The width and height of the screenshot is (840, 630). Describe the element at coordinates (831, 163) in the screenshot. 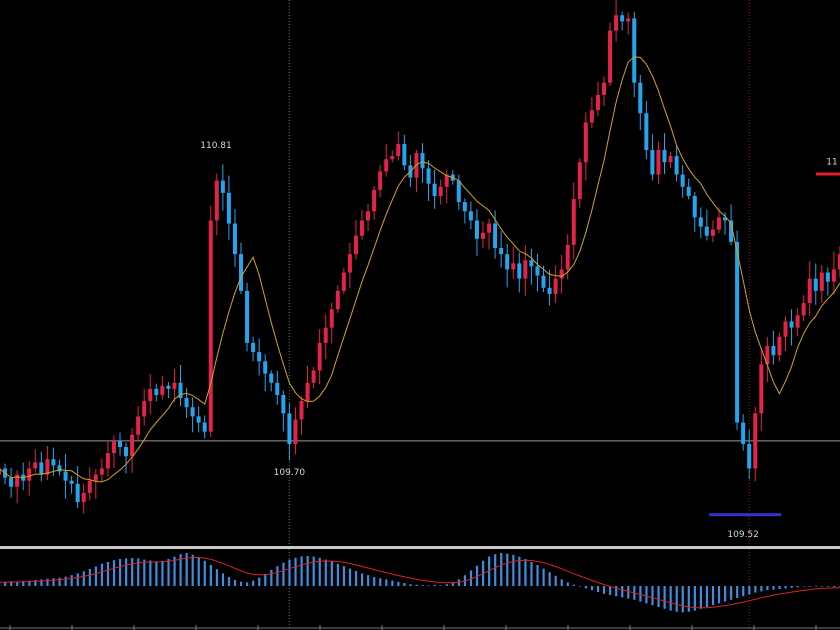

I see `price-annotation-label: 11` at that location.